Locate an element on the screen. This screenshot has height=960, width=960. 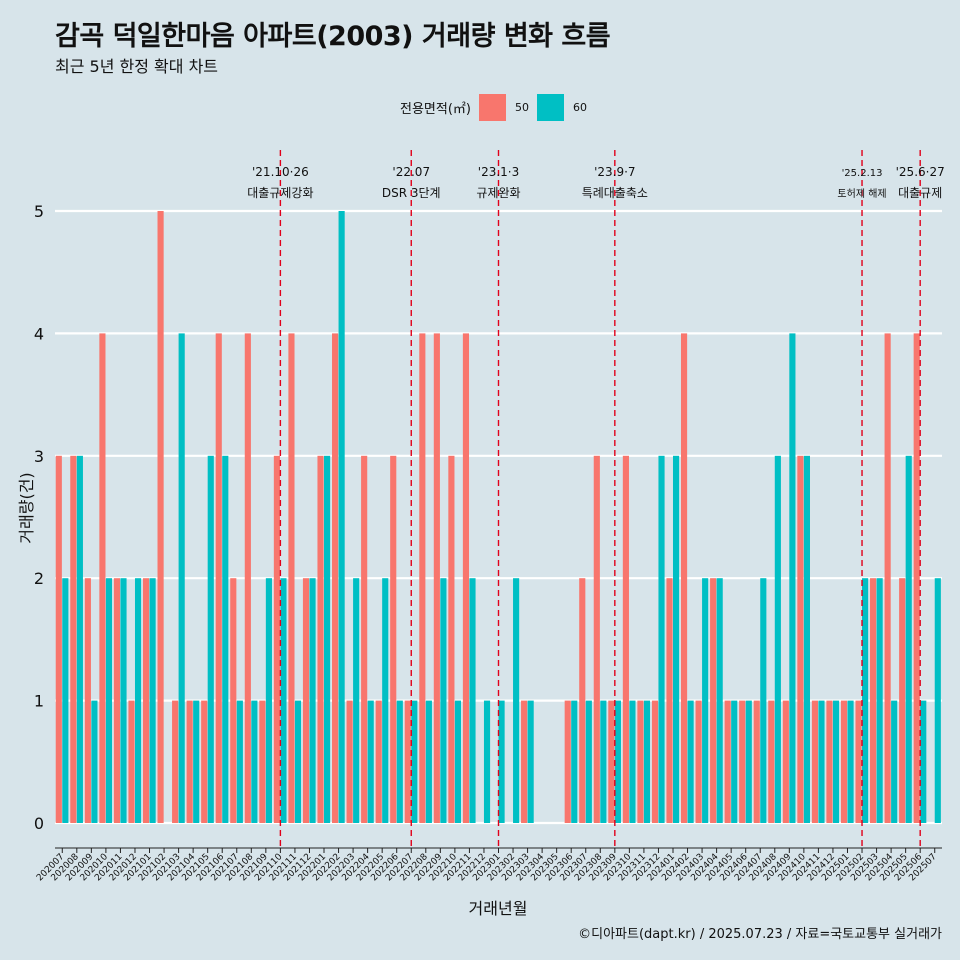
y-tick-label: 2 is located at coordinates (39, 578).